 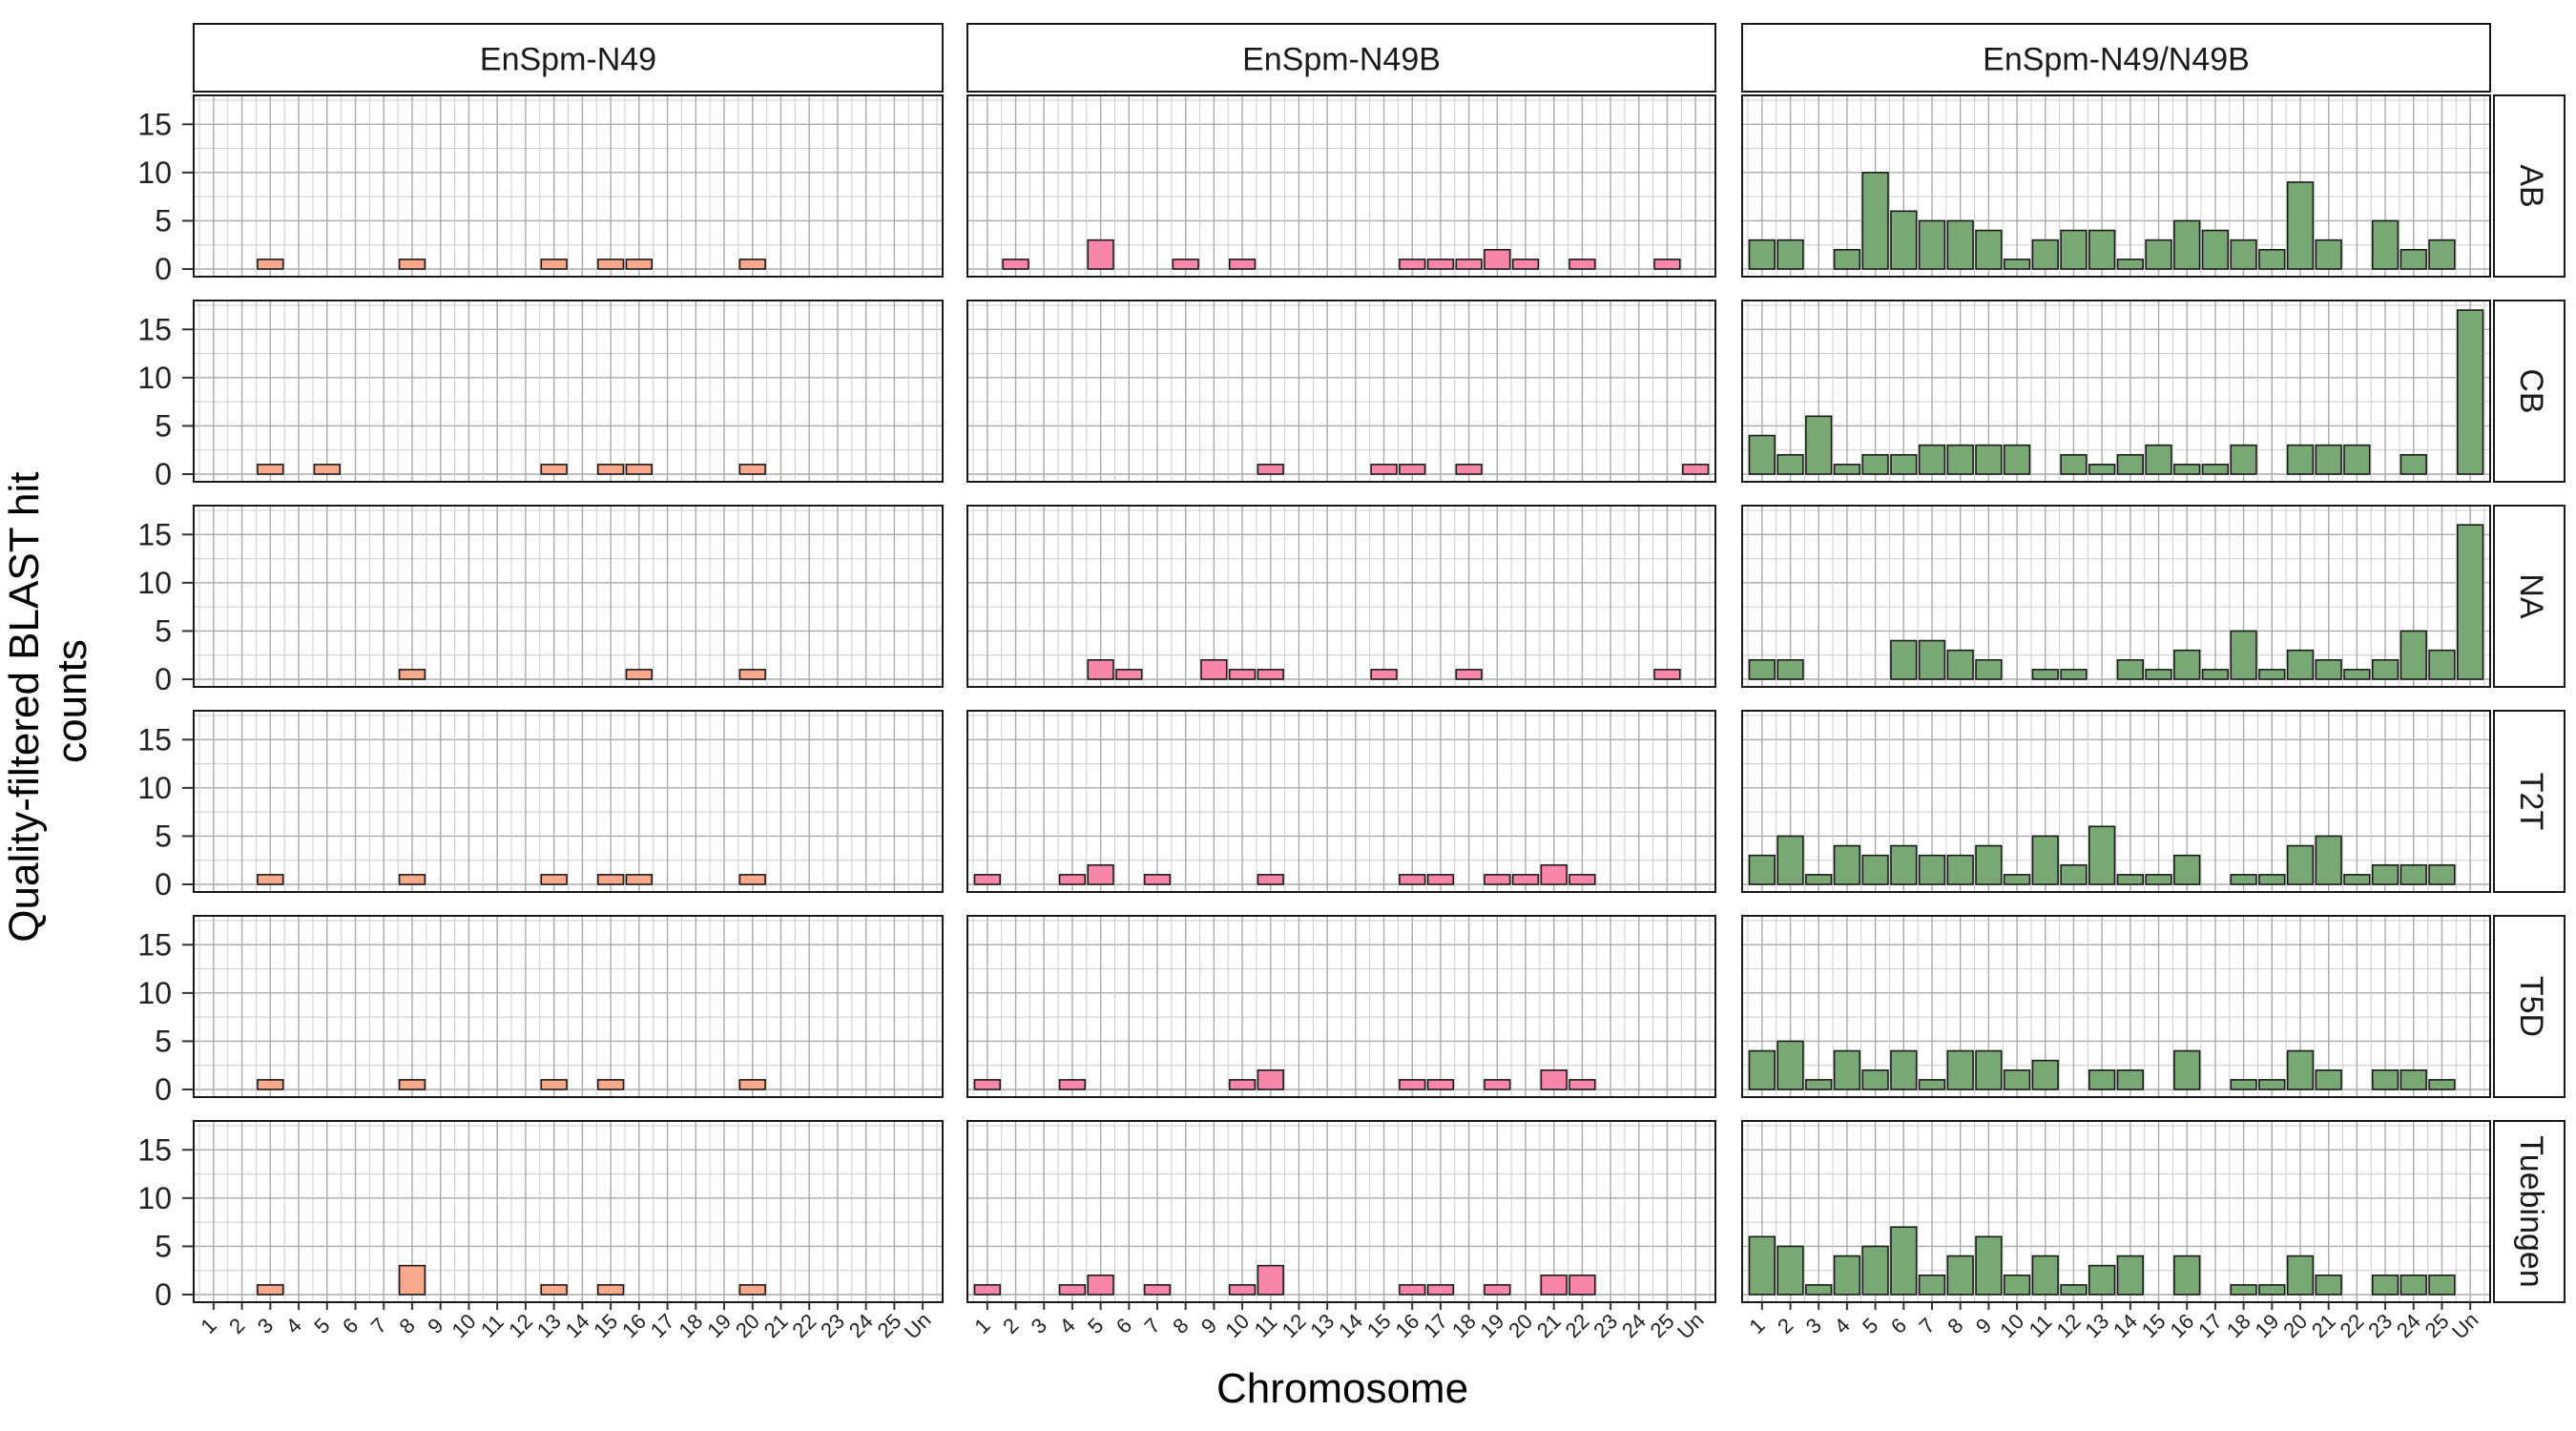 I want to click on x-tick-label: 3, so click(x=265, y=1326).